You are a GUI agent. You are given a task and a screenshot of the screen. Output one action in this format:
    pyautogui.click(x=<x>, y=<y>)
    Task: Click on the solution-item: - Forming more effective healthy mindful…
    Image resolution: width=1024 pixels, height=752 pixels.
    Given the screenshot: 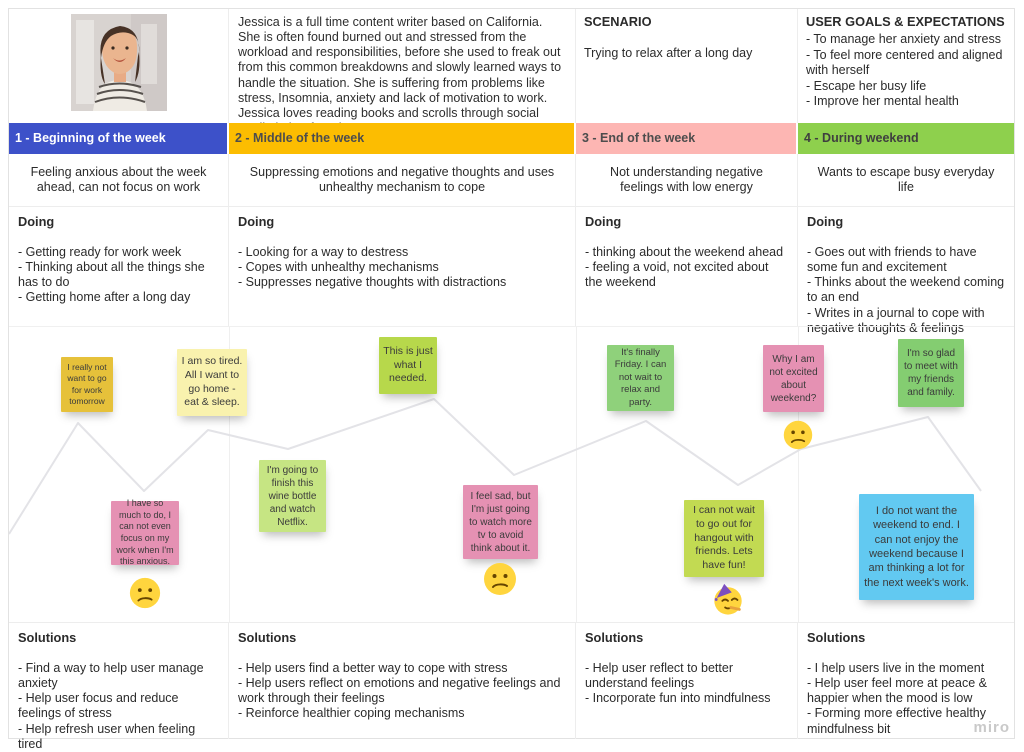 What is the action you would take?
    pyautogui.click(x=897, y=721)
    